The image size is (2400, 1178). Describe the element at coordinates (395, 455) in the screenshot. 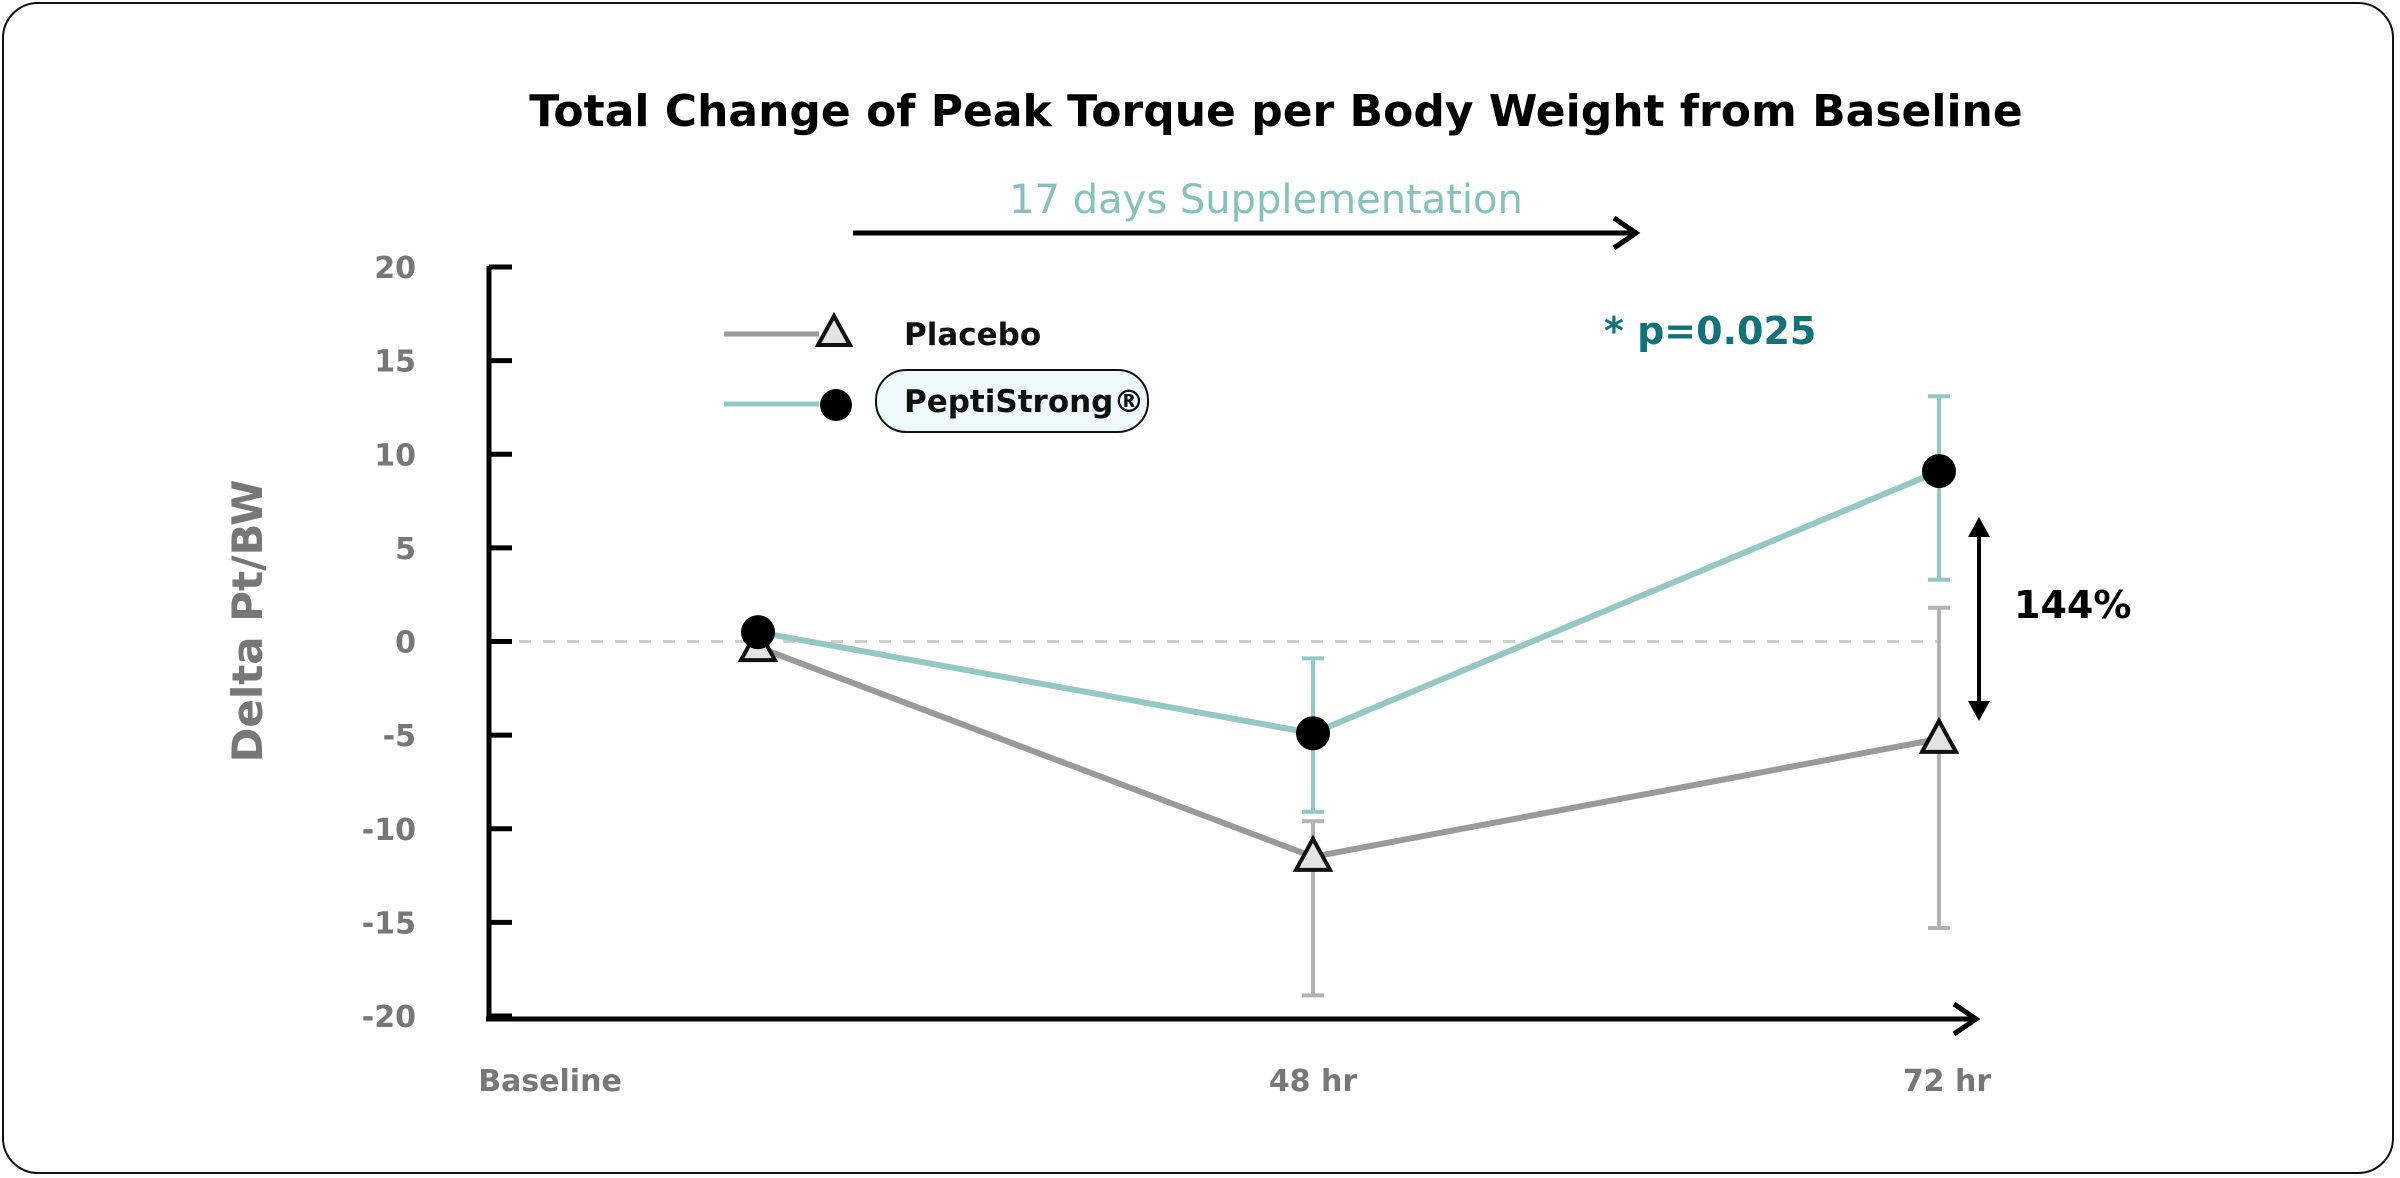

I see `y-tick-label: 10` at that location.